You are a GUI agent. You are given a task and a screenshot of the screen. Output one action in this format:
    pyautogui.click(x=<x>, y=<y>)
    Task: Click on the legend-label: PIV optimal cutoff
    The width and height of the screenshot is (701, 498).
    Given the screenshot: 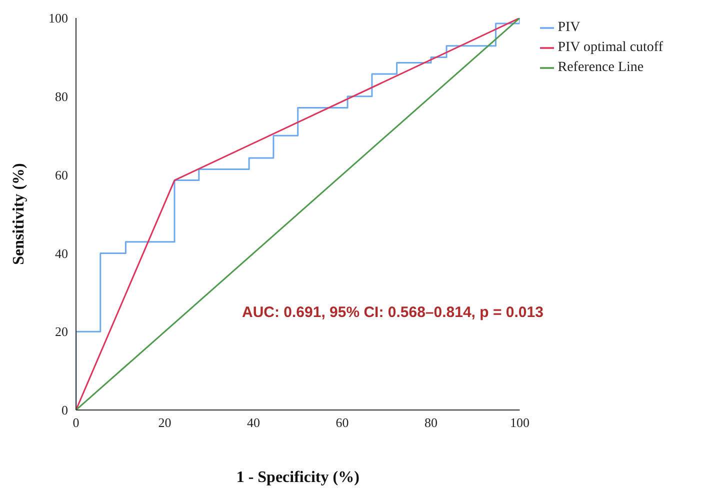 What is the action you would take?
    pyautogui.click(x=610, y=47)
    